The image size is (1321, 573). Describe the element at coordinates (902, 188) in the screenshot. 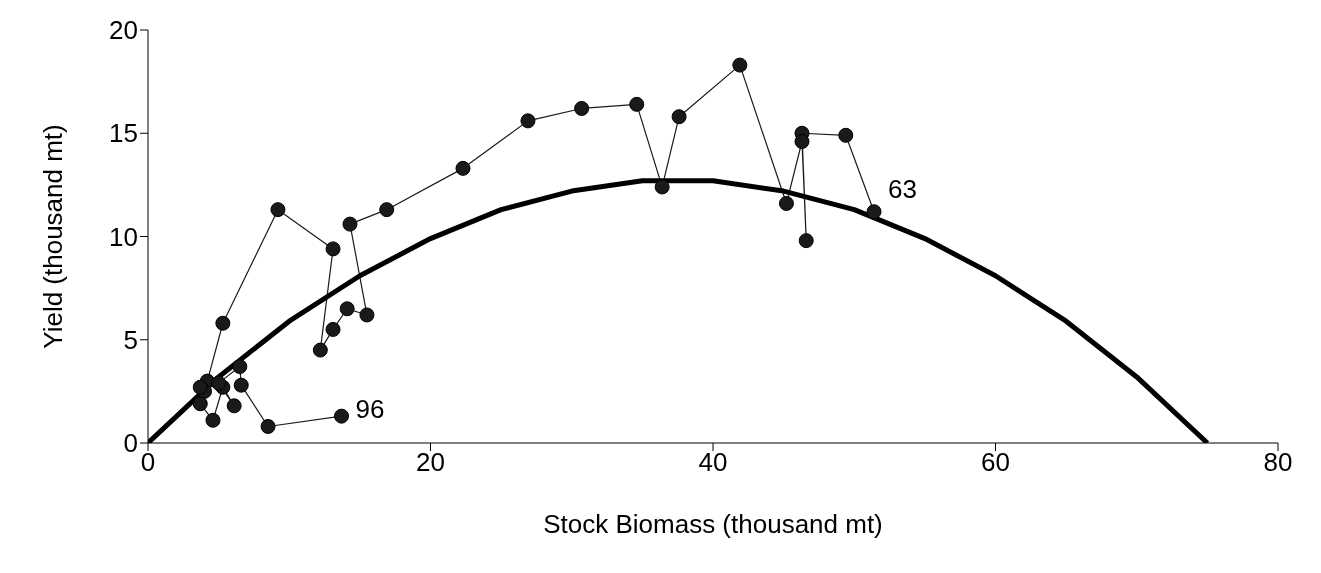

I see `annotation: 63` at that location.